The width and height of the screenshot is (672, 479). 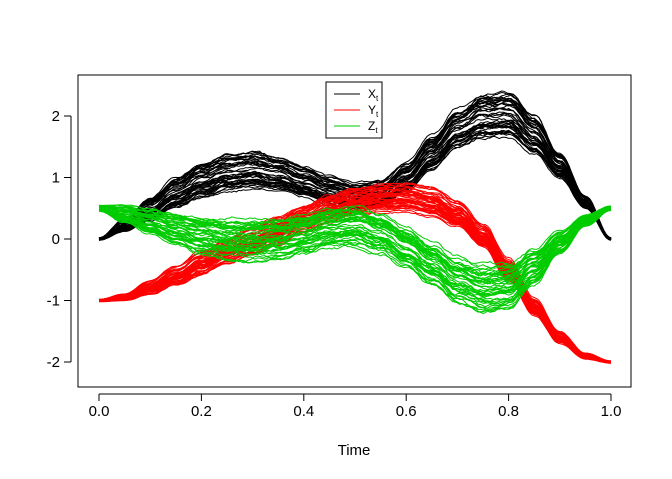 What do you see at coordinates (303, 411) in the screenshot?
I see `x-tick-label: 0.4` at bounding box center [303, 411].